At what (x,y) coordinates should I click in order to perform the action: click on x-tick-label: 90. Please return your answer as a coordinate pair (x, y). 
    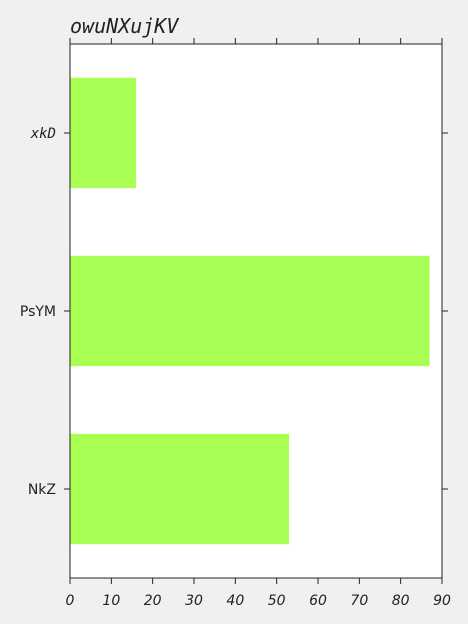
    Looking at the image, I should click on (442, 601).